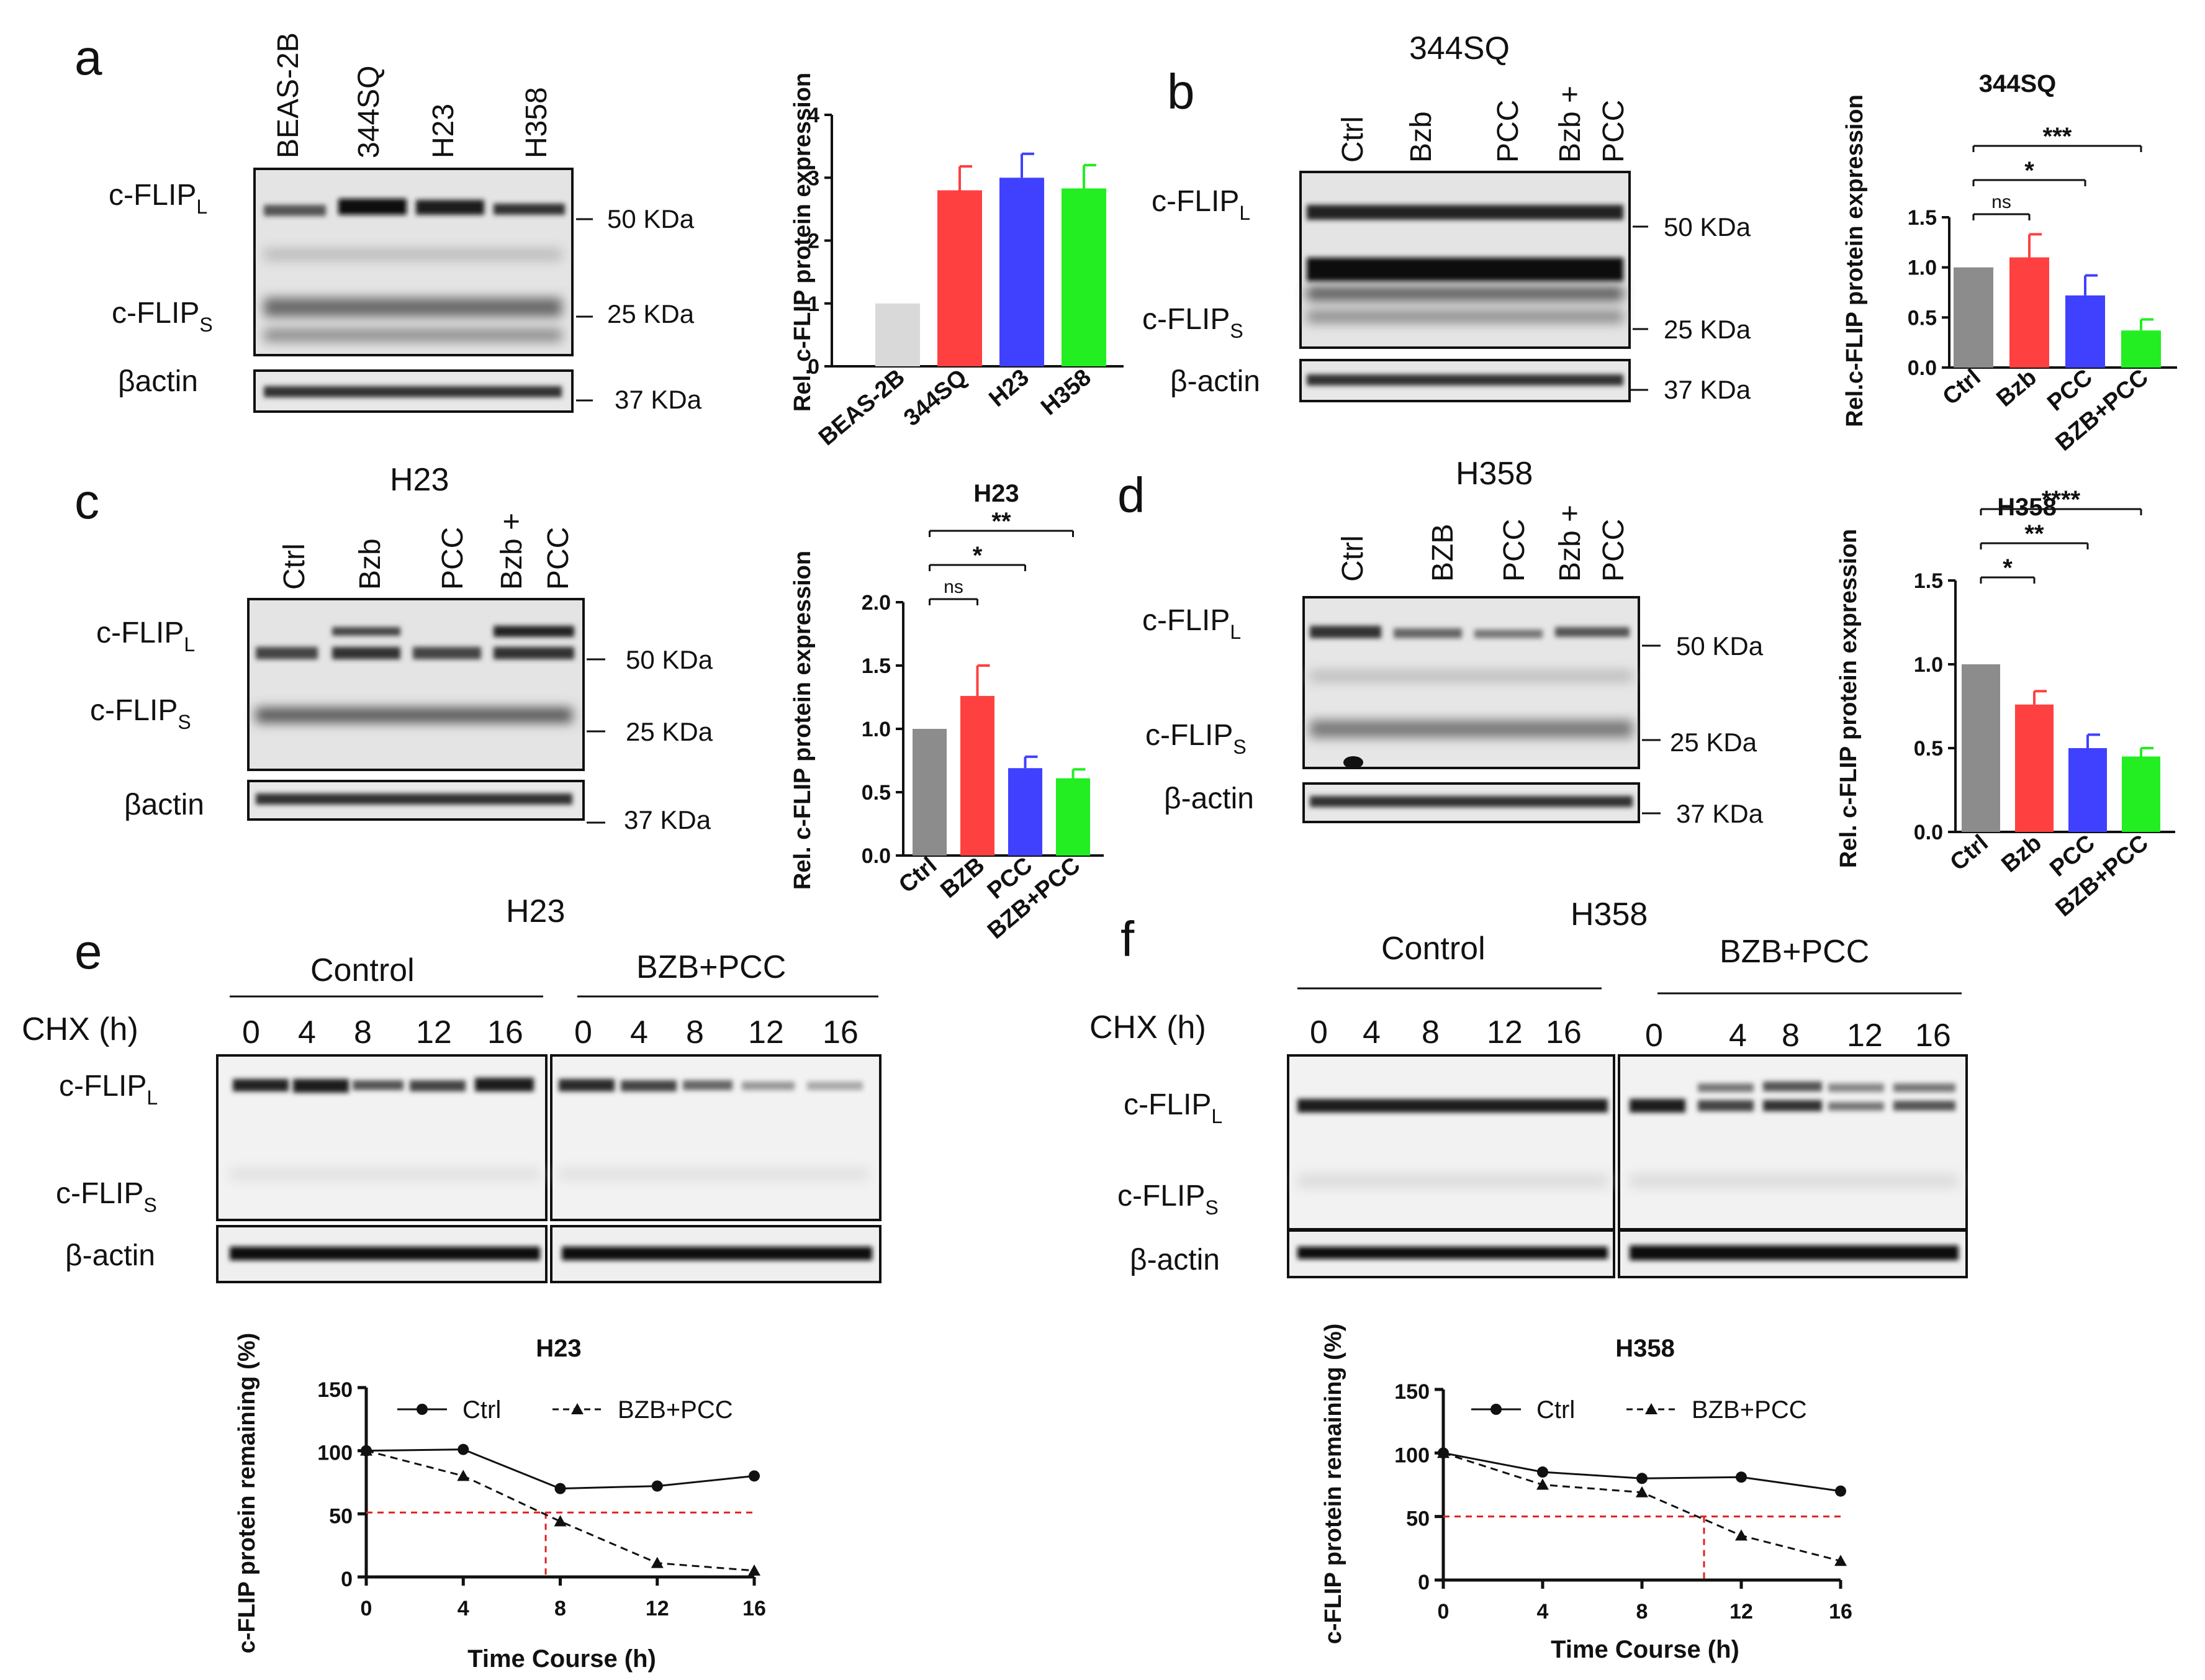 This screenshot has height=1680, width=2205. Describe the element at coordinates (2021, 854) in the screenshot. I see `d-category-label-1: Bzb` at that location.